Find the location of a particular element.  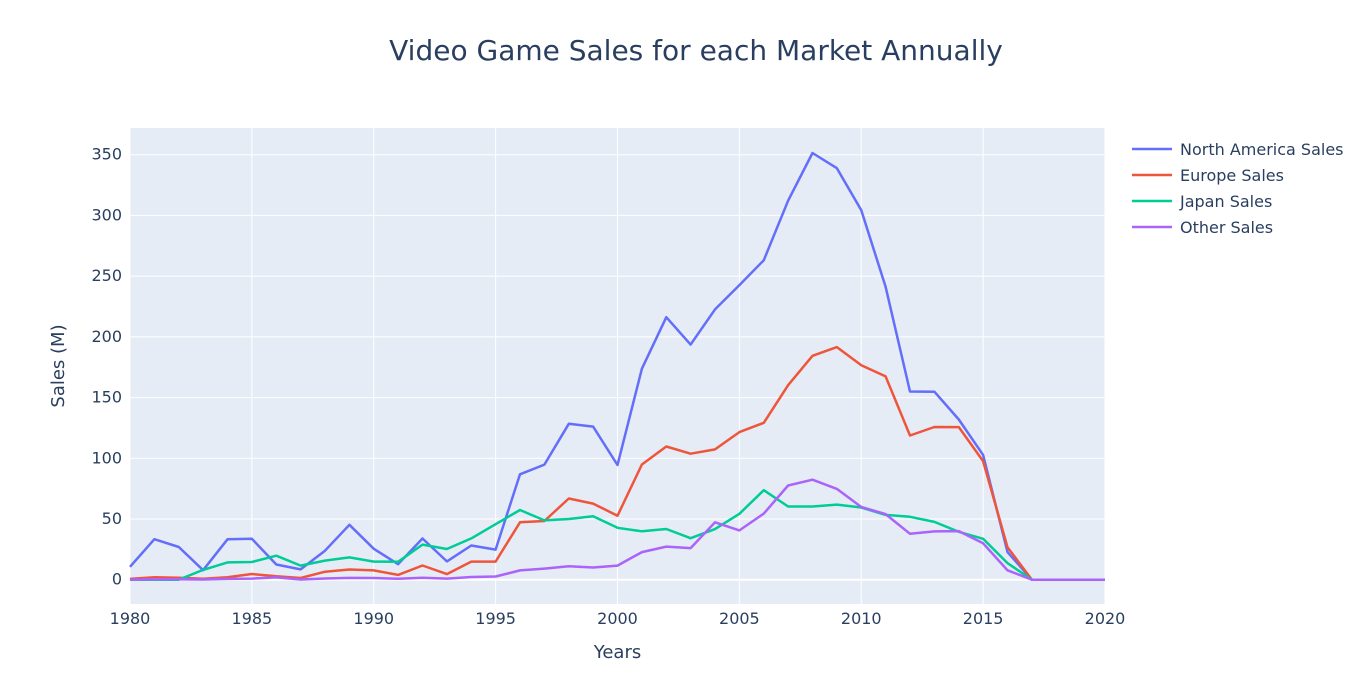

y-tick-label: 250 is located at coordinates (106, 275).